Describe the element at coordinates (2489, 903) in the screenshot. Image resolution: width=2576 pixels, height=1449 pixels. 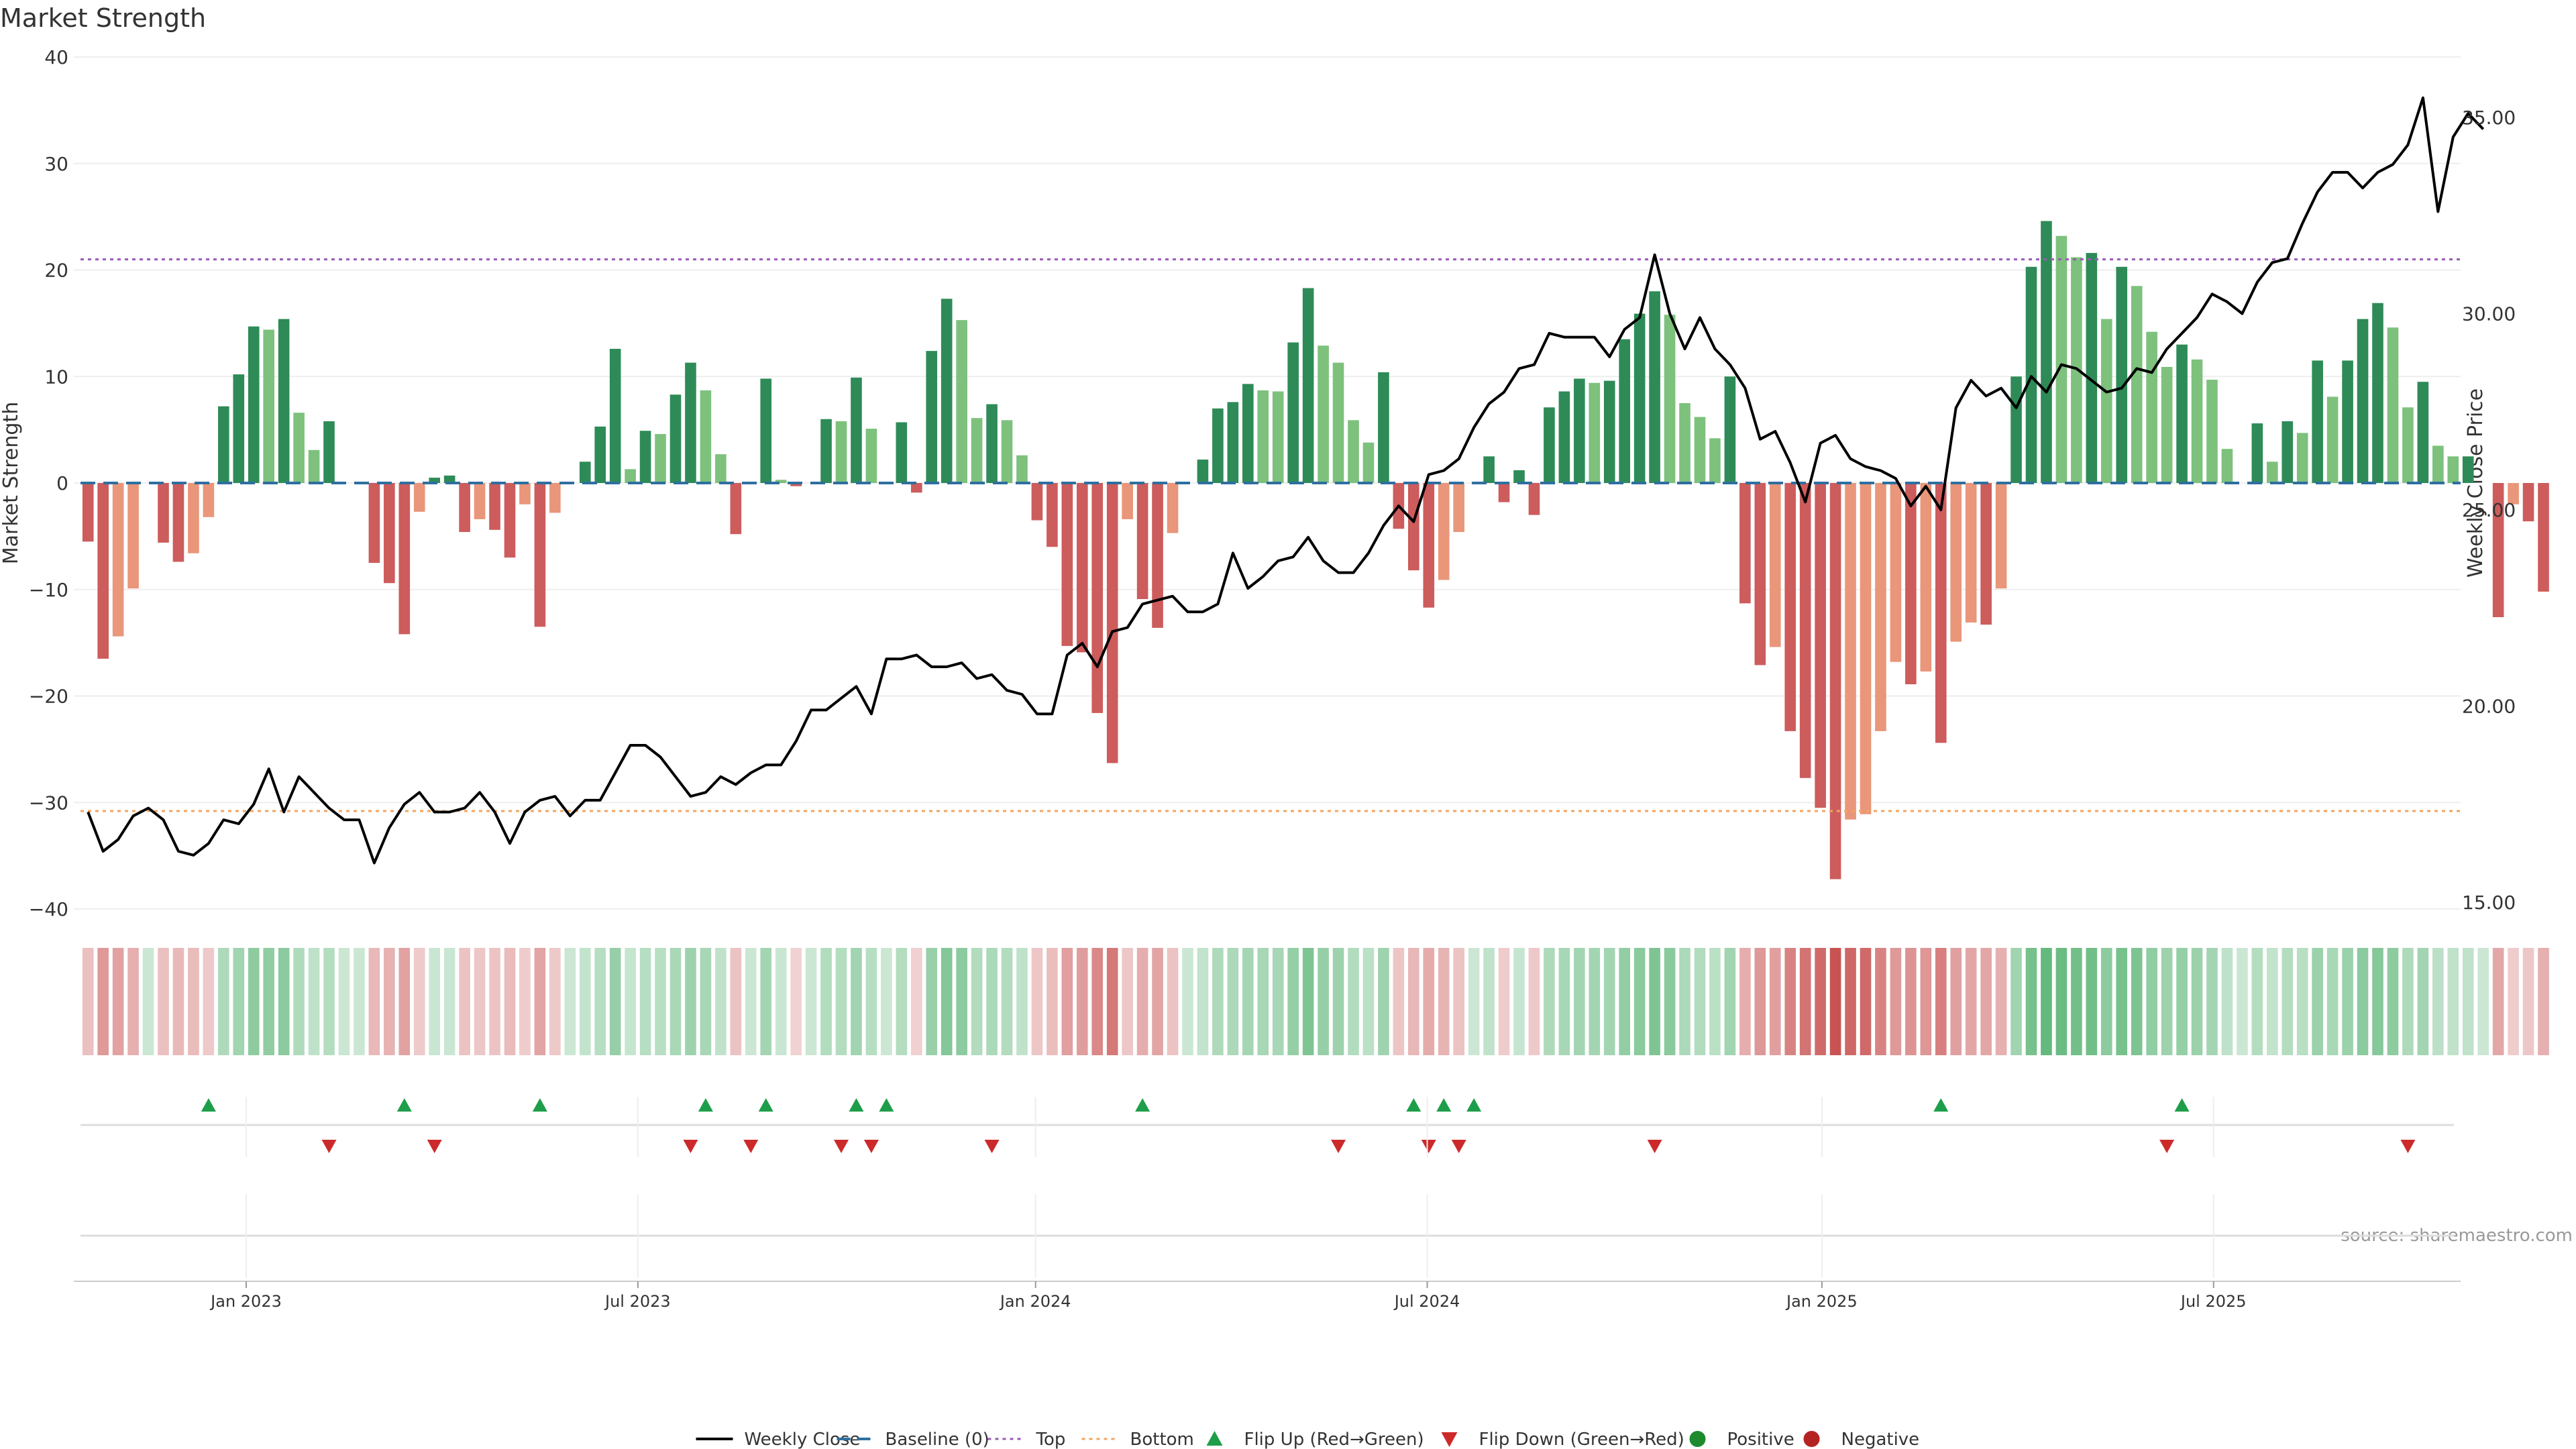
I see `y2-tick-label: 15.00` at that location.